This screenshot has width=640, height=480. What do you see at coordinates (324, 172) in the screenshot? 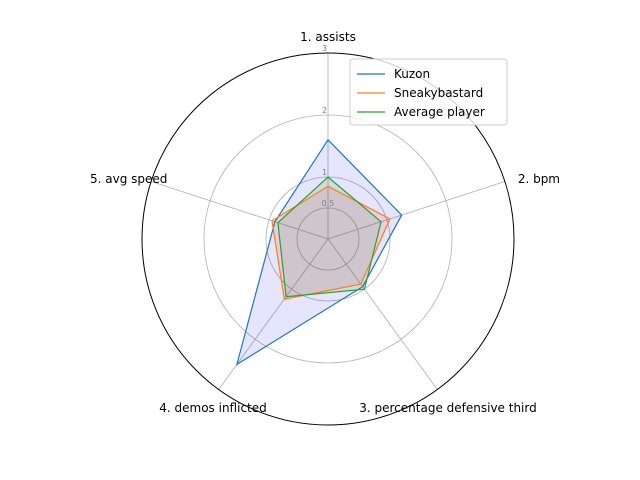
I see `r-tick-label: 1` at bounding box center [324, 172].